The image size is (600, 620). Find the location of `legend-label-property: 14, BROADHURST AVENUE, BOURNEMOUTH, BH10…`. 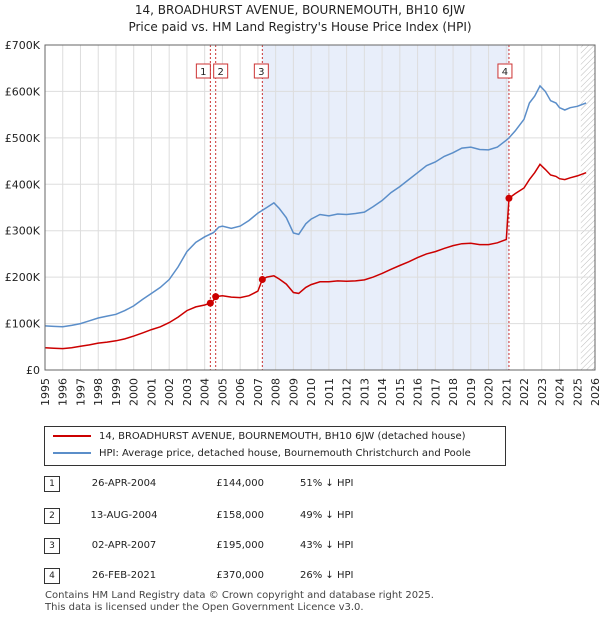

legend-label-property: 14, BROADHURST AVENUE, BOURNEMOUTH, BH10… is located at coordinates (282, 436).